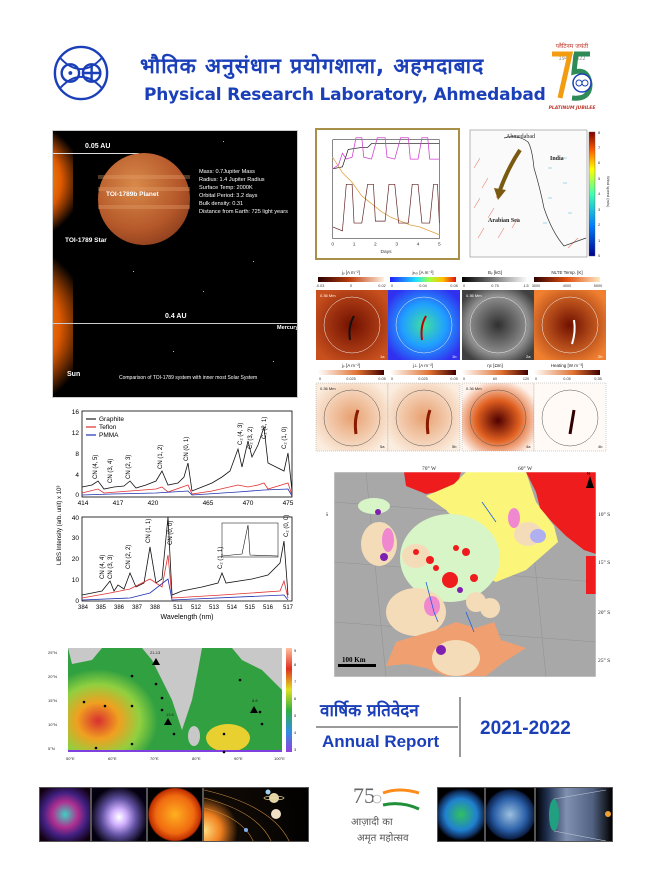  Describe the element at coordinates (387, 252) in the screenshot. I see `svg-text: Days` at that location.